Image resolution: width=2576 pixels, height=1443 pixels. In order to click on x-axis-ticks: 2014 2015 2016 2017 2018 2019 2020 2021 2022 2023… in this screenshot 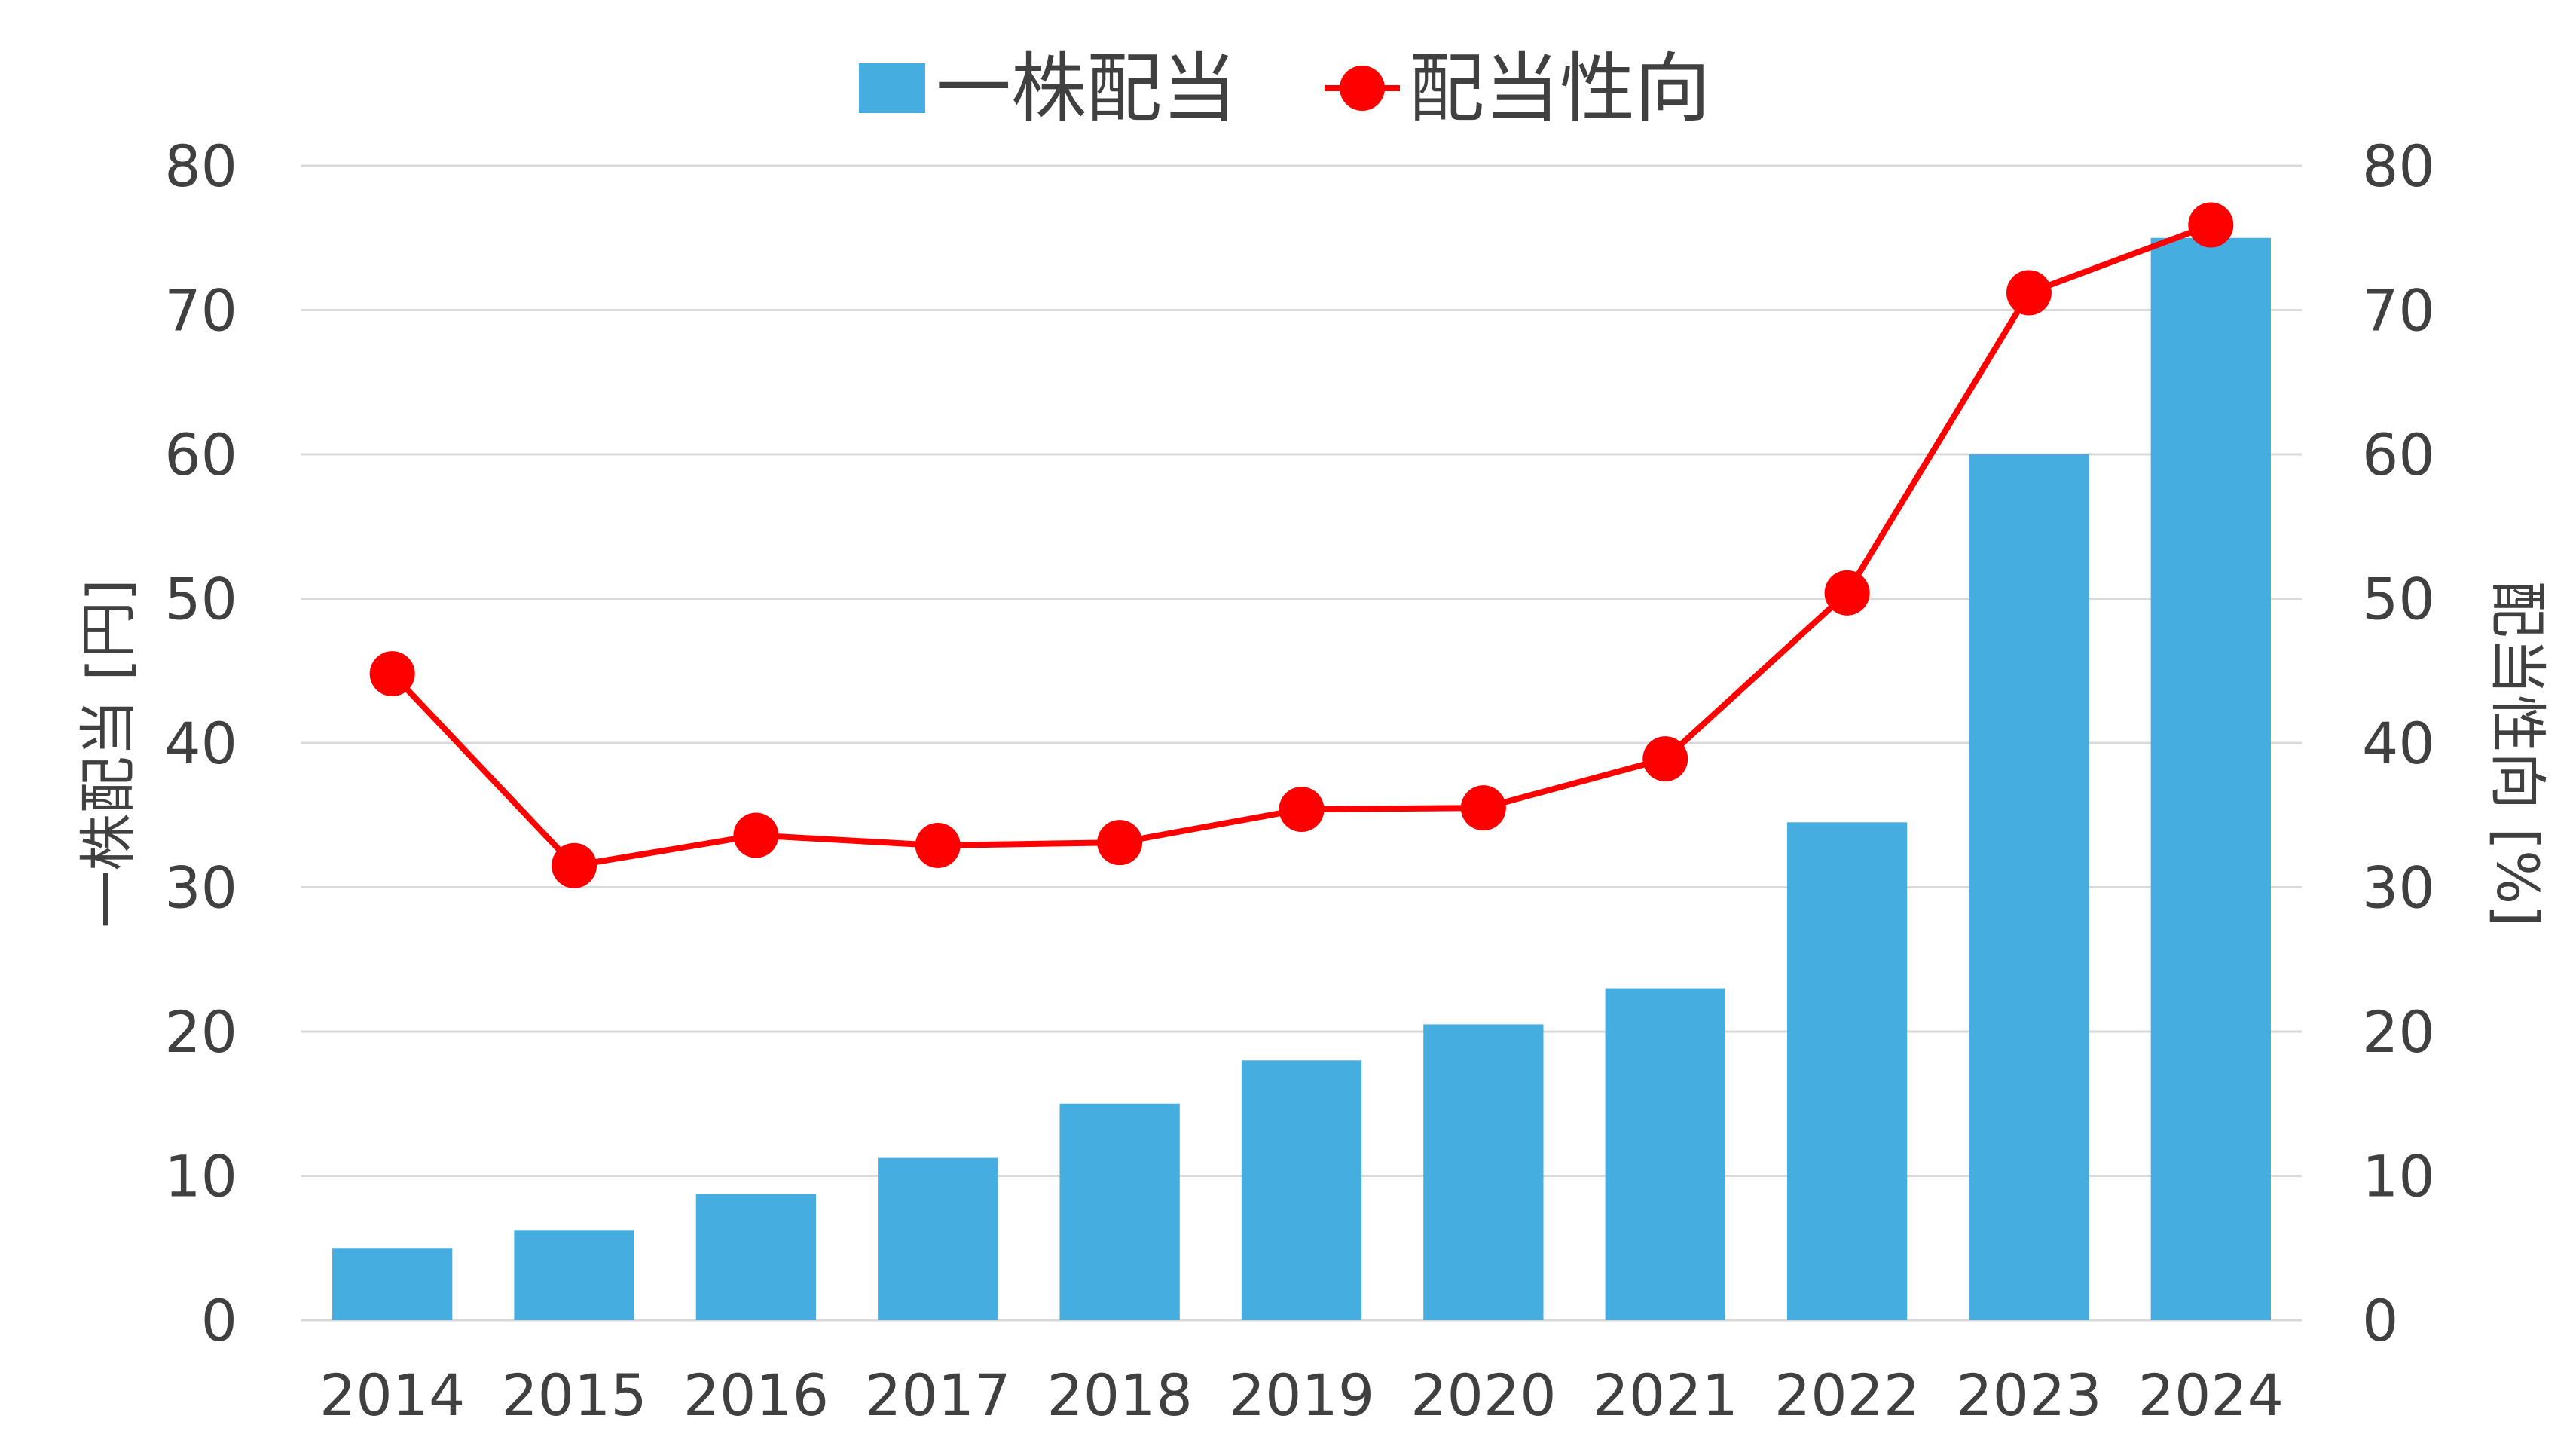, I will do `click(1301, 1395)`.